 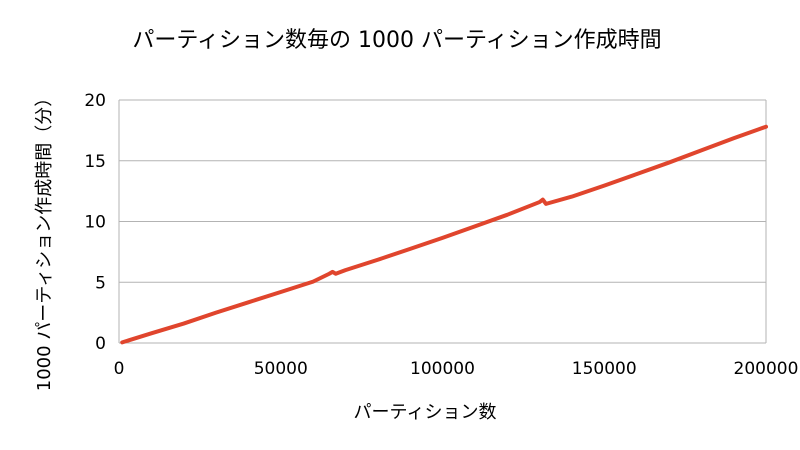 What do you see at coordinates (100, 344) in the screenshot?
I see `y-tick-label: 0` at bounding box center [100, 344].